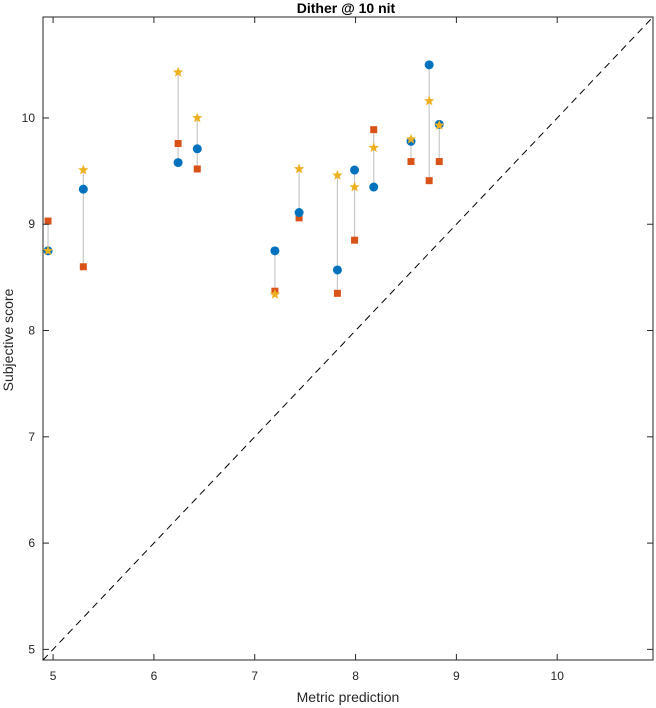  Describe the element at coordinates (456, 676) in the screenshot. I see `x-tick-label: 9` at that location.